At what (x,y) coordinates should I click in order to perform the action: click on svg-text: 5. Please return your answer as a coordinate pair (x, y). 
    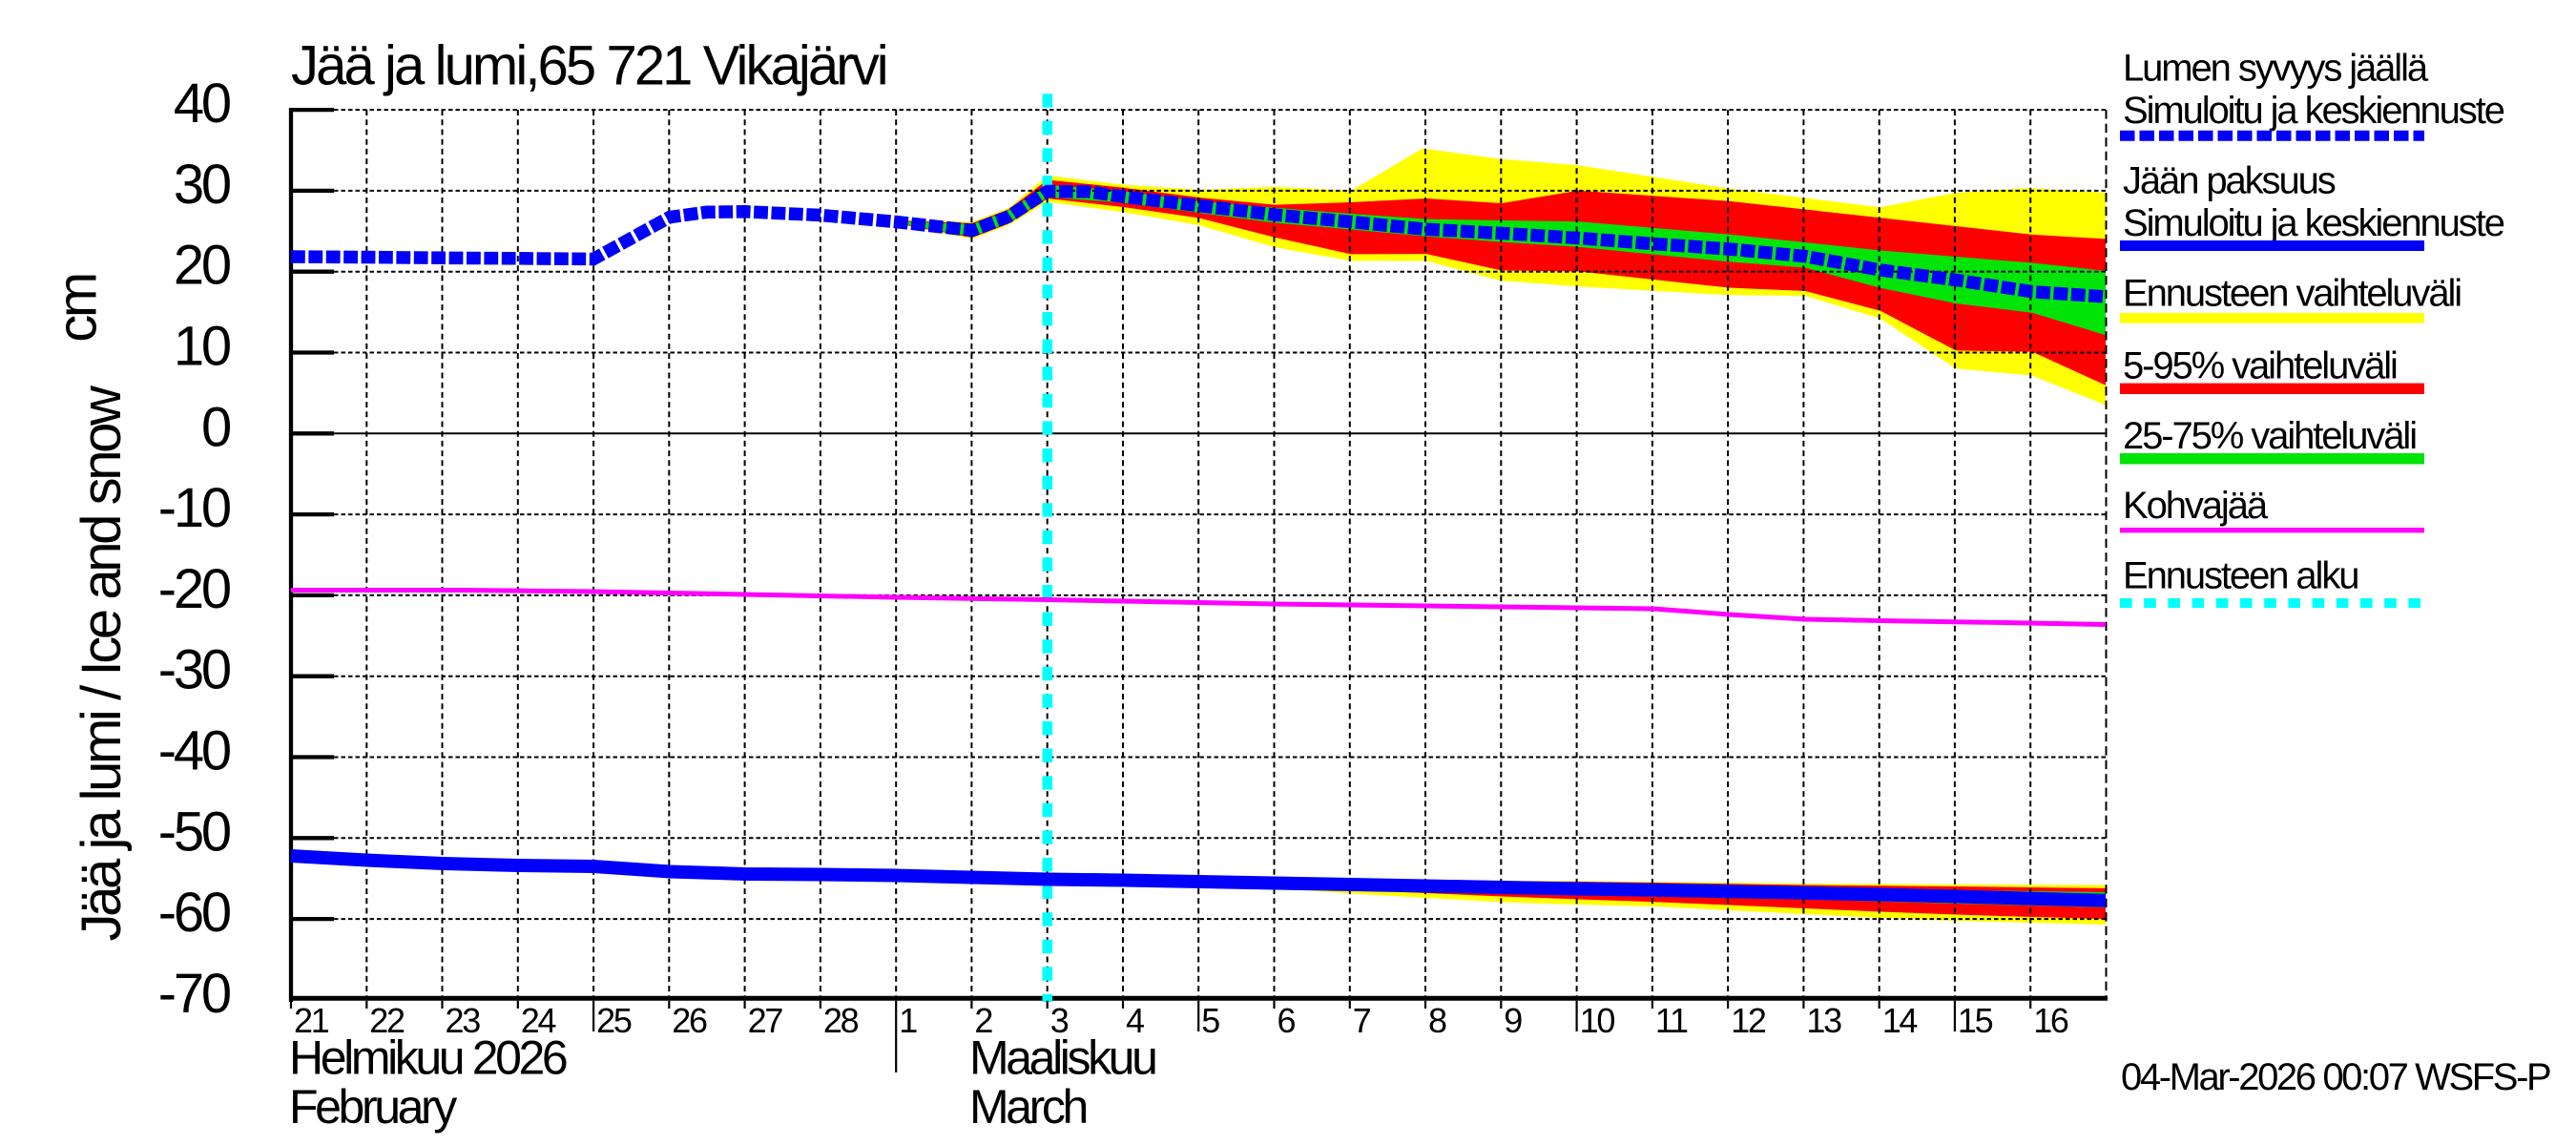
    Looking at the image, I should click on (1210, 1021).